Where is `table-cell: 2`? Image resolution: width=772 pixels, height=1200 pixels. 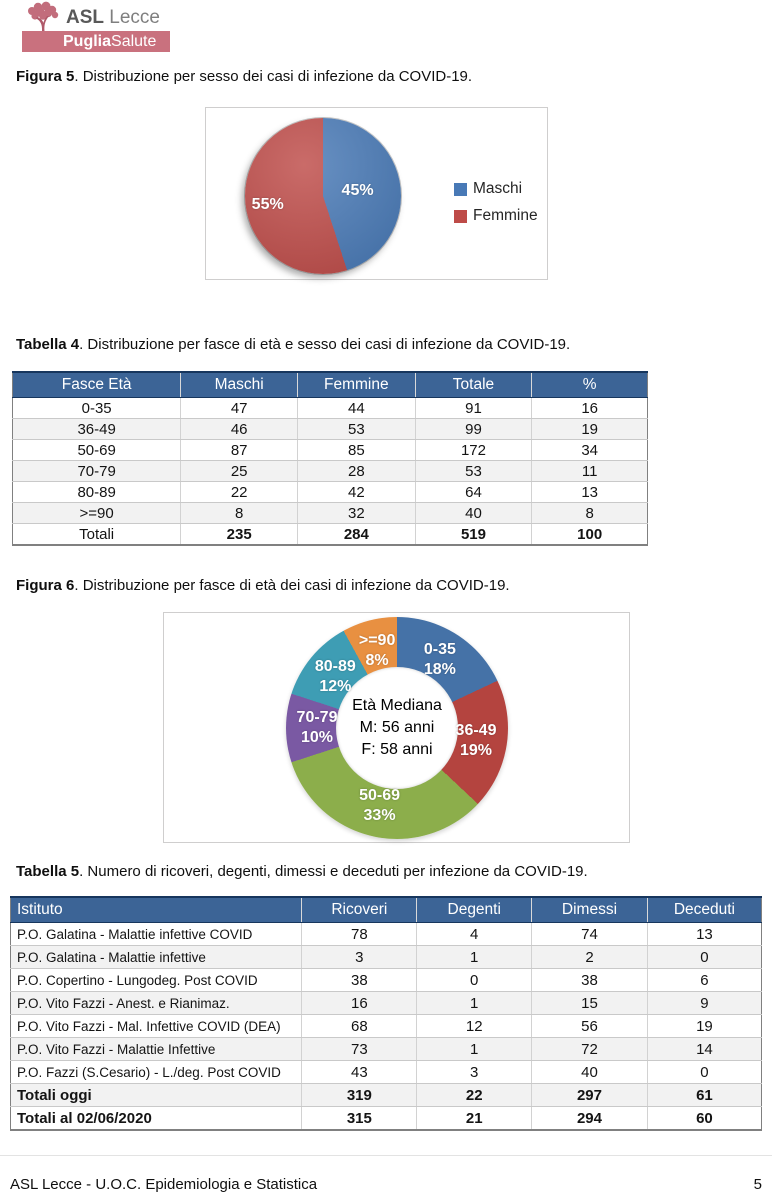
table-cell: 2 is located at coordinates (589, 957).